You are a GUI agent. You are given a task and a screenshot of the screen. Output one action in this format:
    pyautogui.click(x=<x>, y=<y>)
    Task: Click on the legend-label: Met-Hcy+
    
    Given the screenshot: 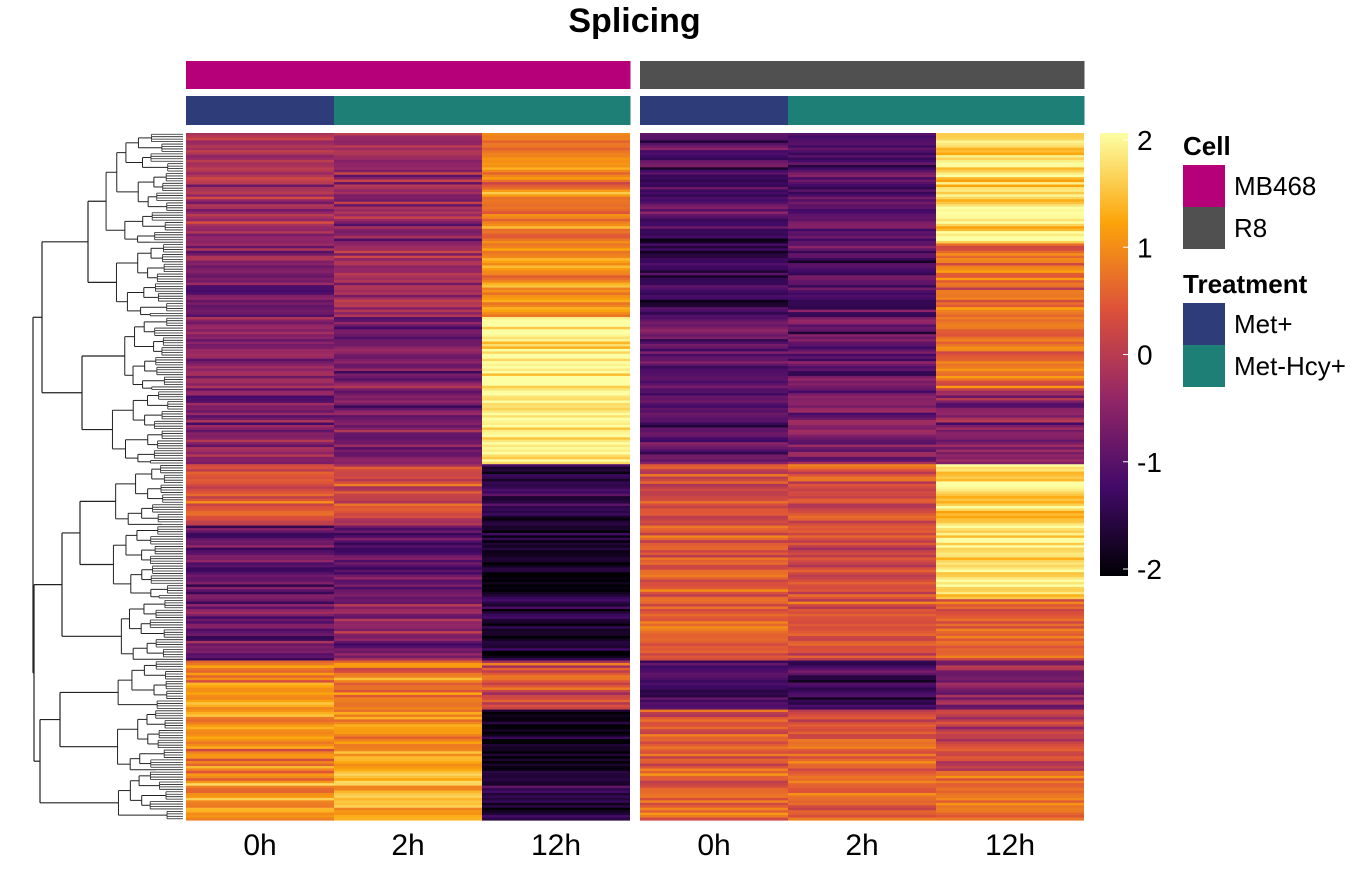 What is the action you would take?
    pyautogui.click(x=1290, y=366)
    